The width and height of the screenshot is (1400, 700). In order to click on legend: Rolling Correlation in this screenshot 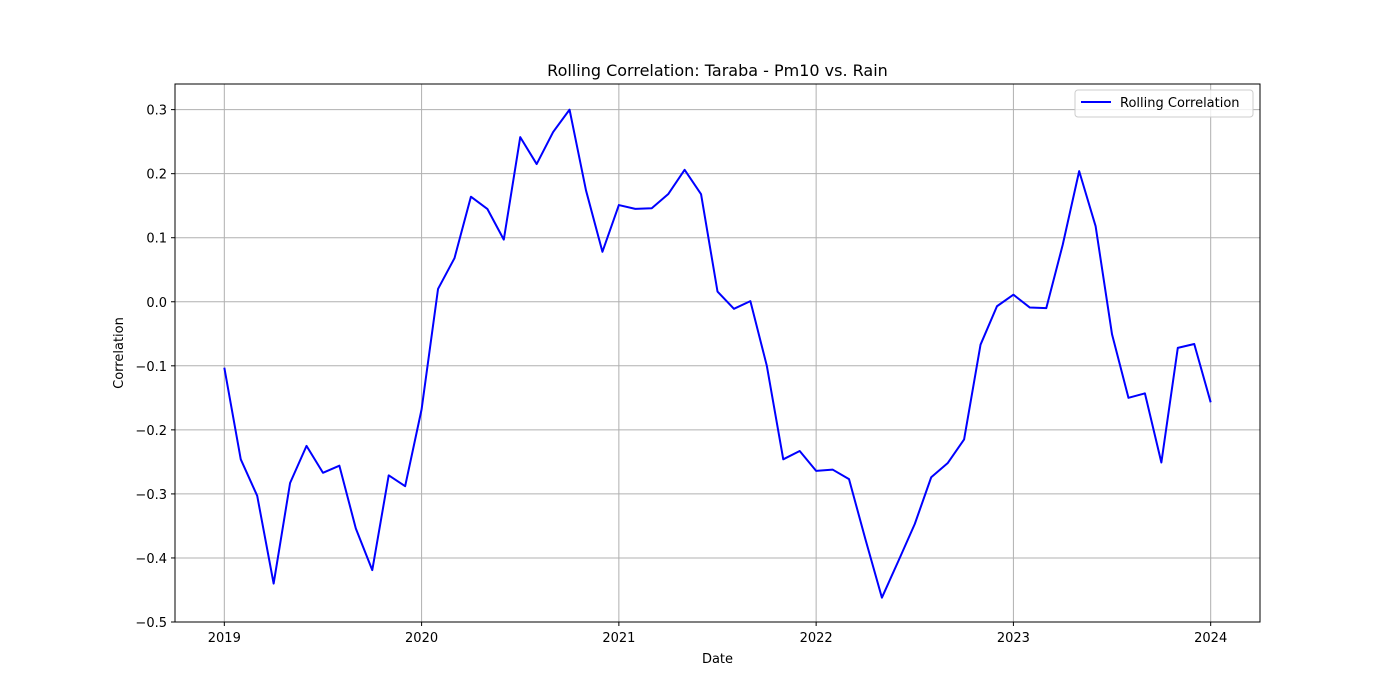, I will do `click(1164, 103)`.